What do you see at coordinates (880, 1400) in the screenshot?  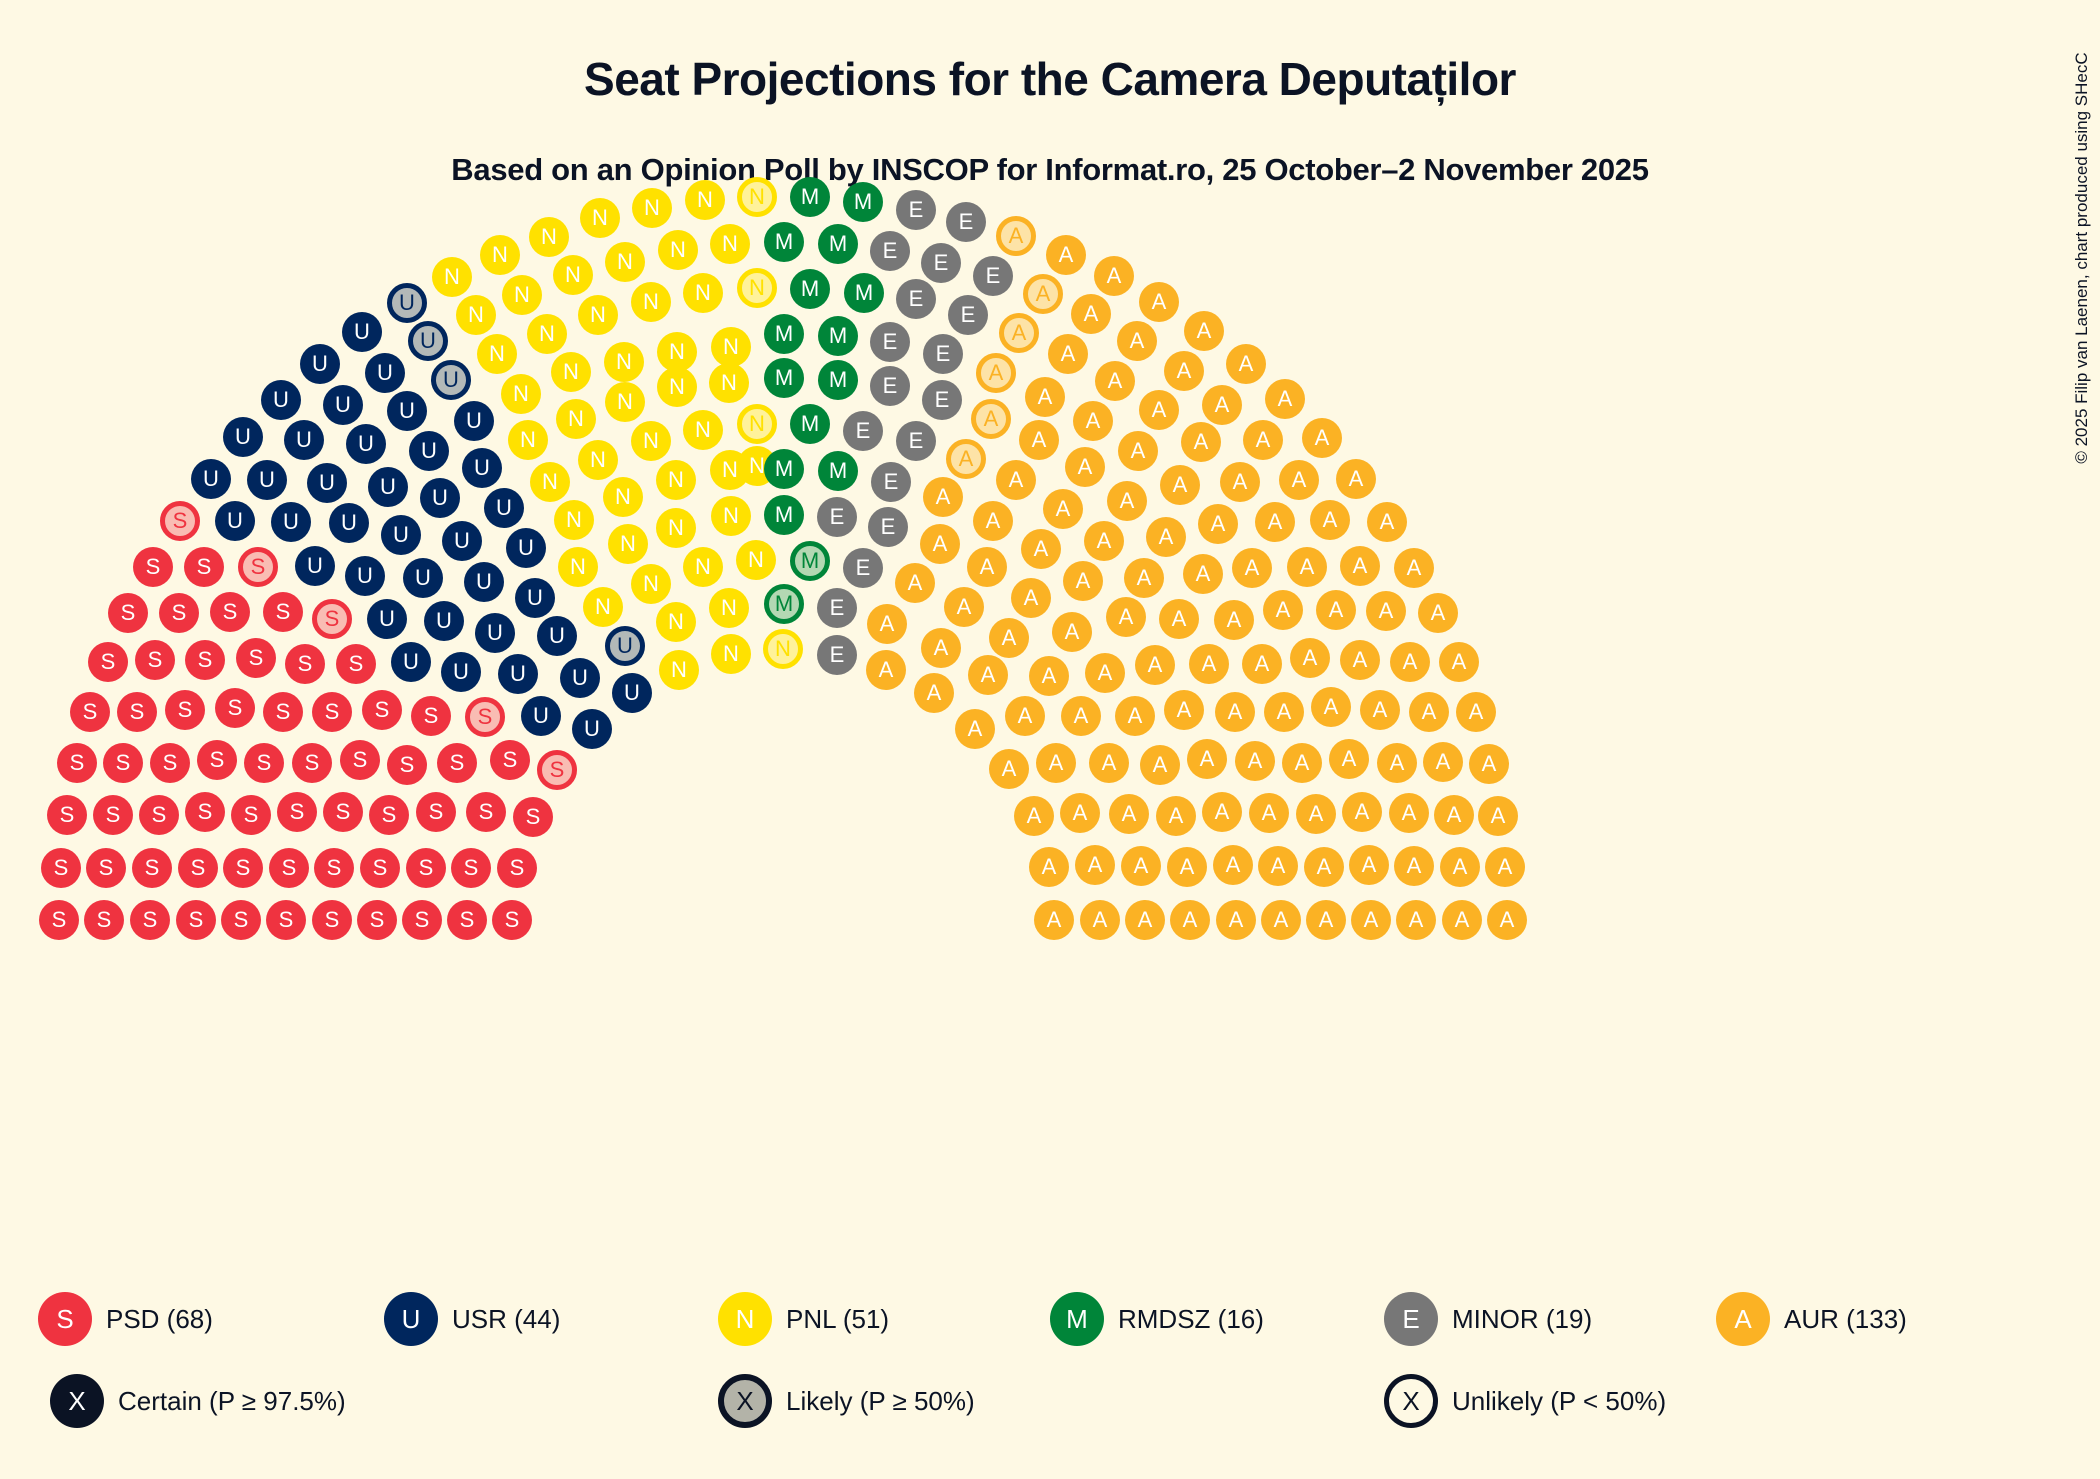 I see `legend-label-likely: Likely (P ≥ 50%)` at bounding box center [880, 1400].